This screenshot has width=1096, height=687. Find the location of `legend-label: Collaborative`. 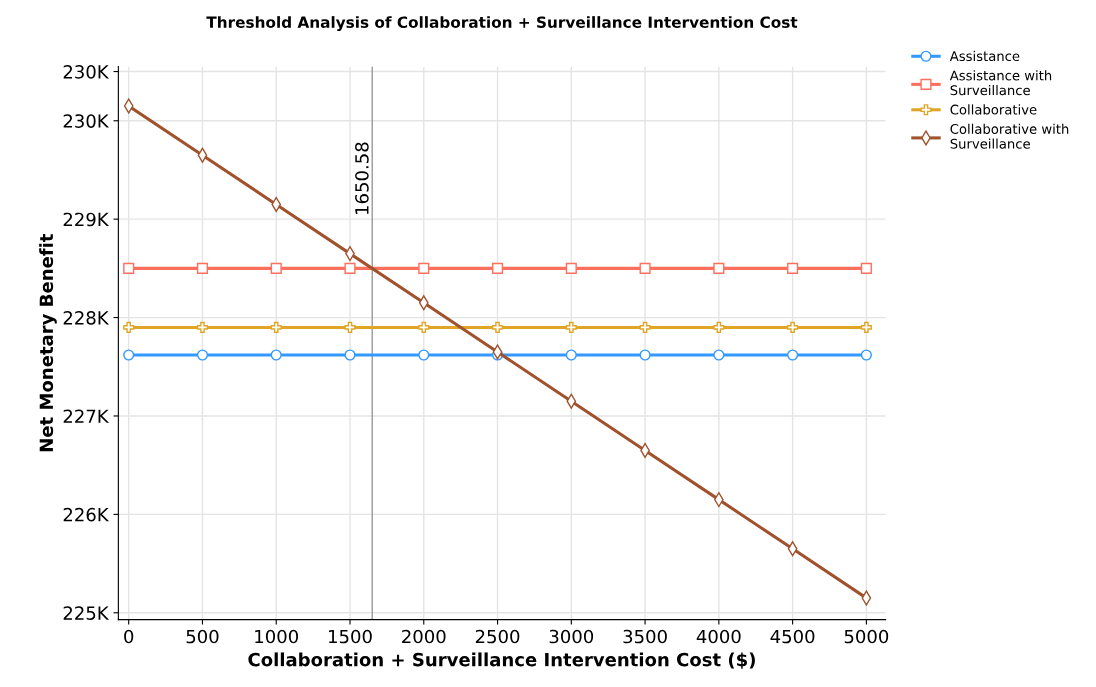

legend-label: Collaborative is located at coordinates (993, 109).